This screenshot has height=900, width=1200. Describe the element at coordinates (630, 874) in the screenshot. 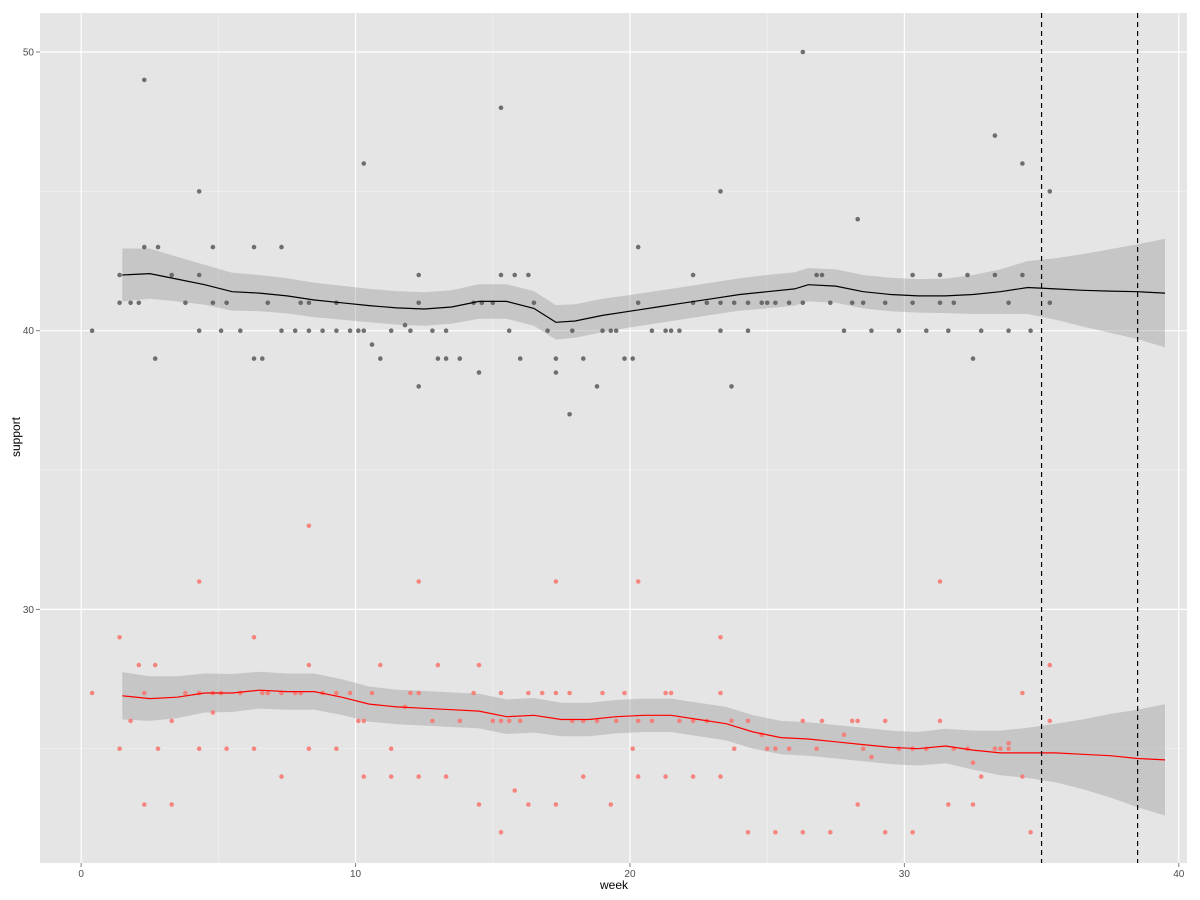

I see `x-tick-label: 20` at that location.